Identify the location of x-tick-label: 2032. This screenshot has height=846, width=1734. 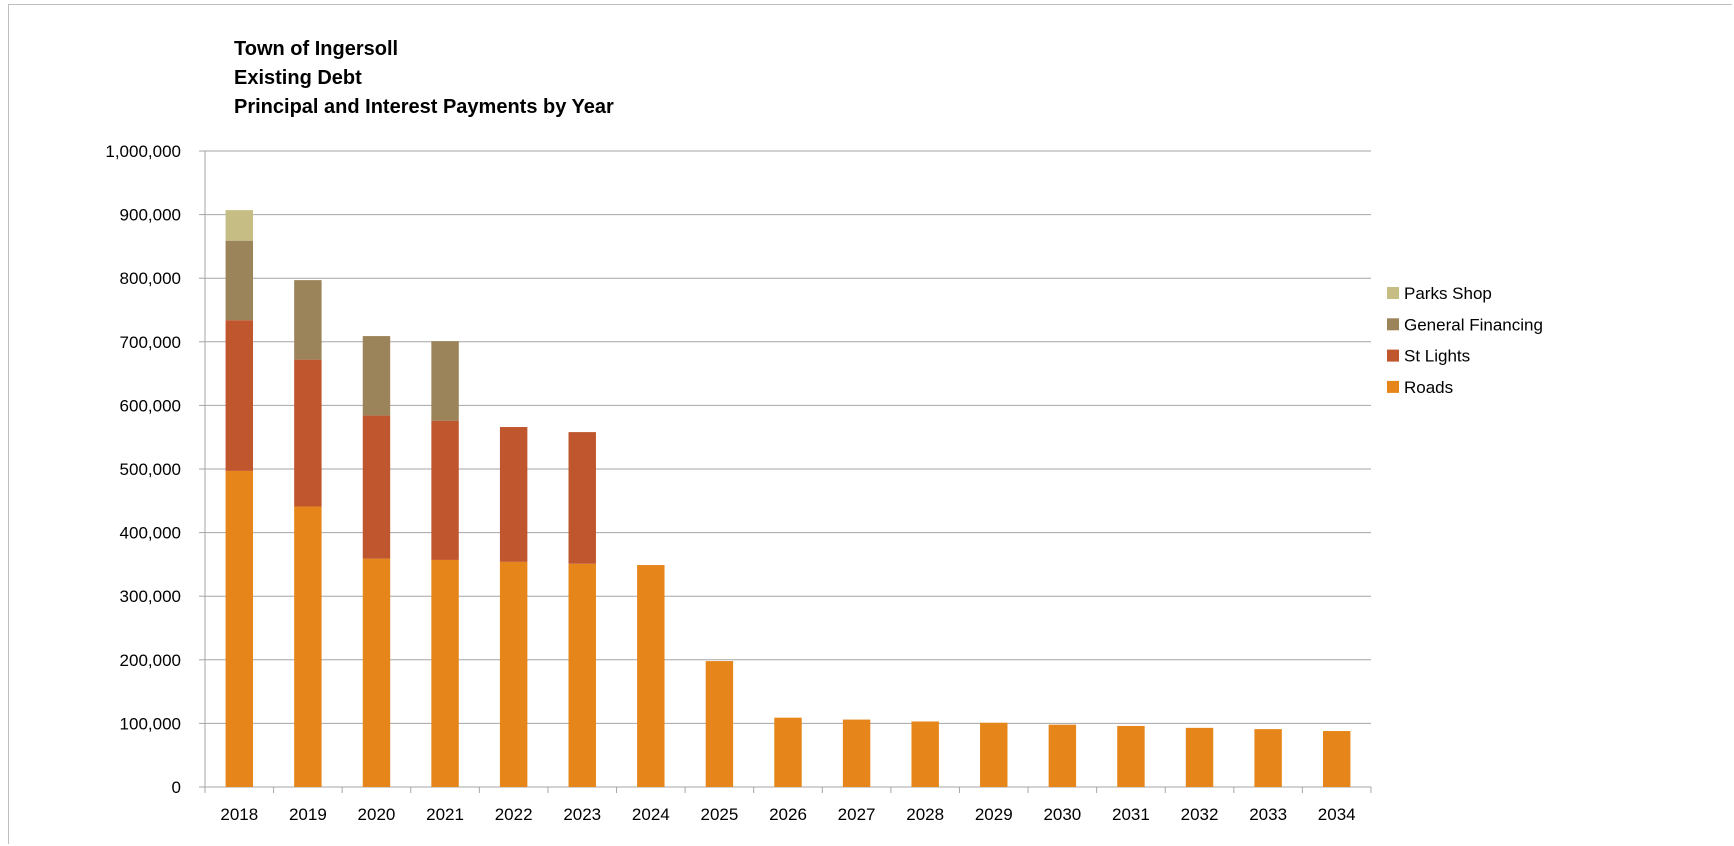
(1200, 814).